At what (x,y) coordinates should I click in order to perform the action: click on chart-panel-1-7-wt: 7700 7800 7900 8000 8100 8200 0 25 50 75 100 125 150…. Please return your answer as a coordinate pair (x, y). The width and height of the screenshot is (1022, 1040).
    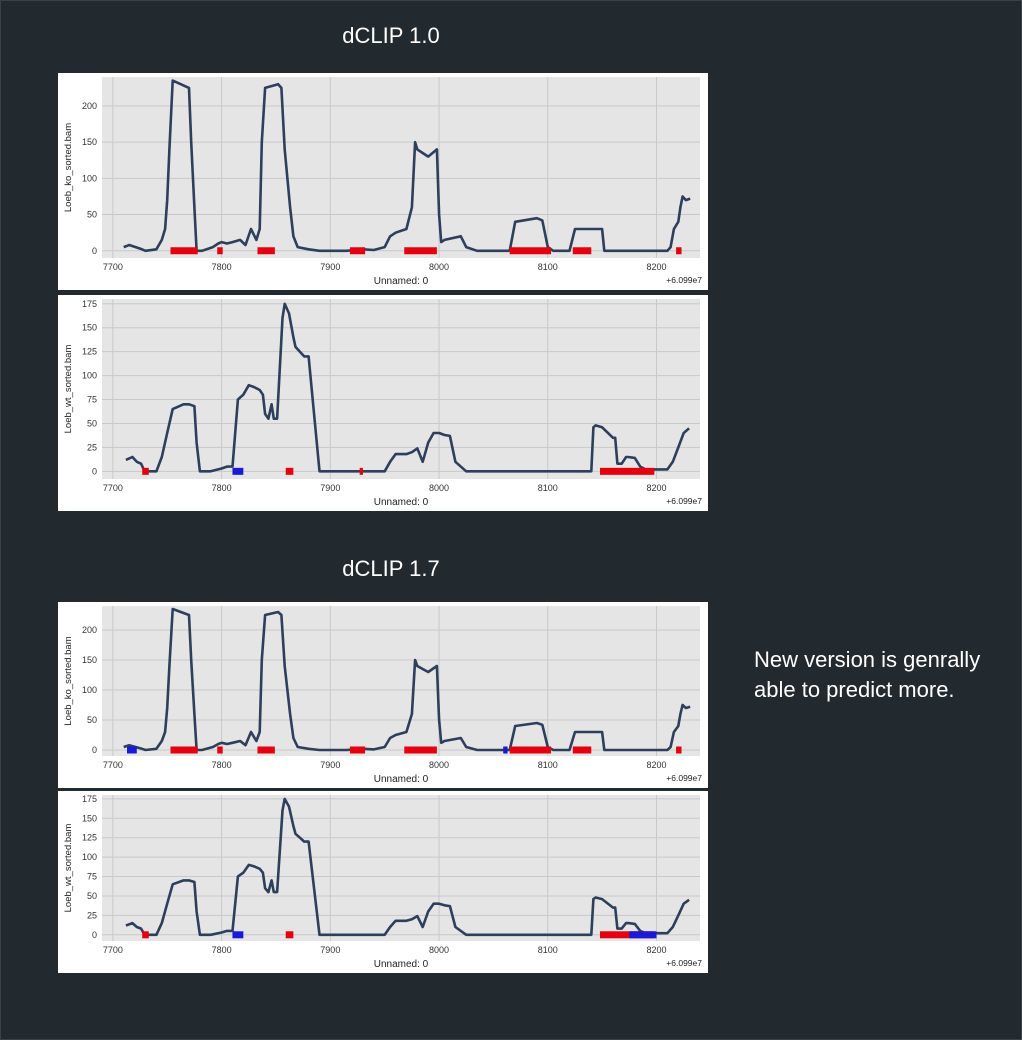
    Looking at the image, I should click on (383, 882).